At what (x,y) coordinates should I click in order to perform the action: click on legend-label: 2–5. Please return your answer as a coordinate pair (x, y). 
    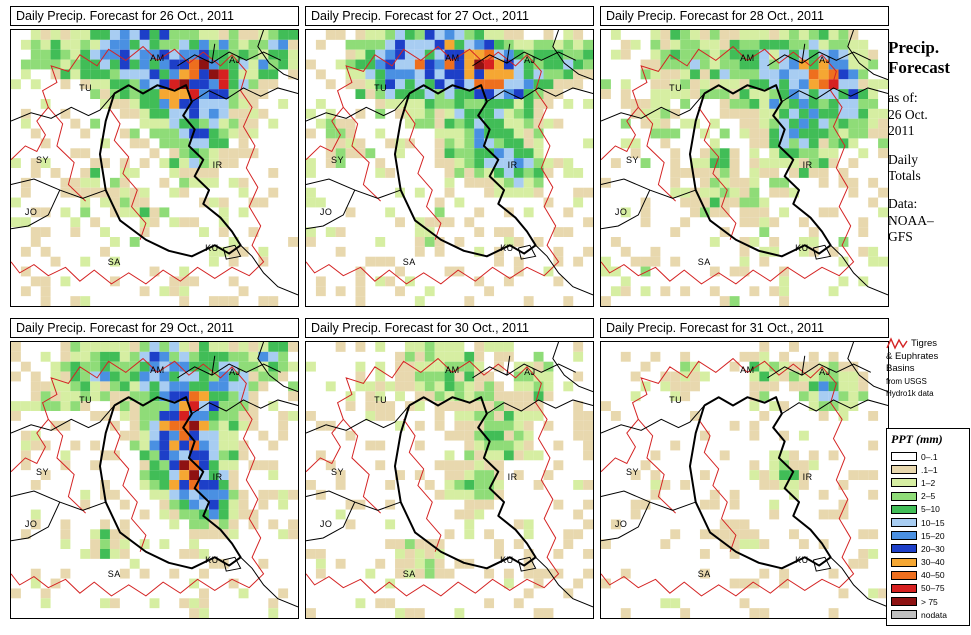
    Looking at the image, I should click on (928, 496).